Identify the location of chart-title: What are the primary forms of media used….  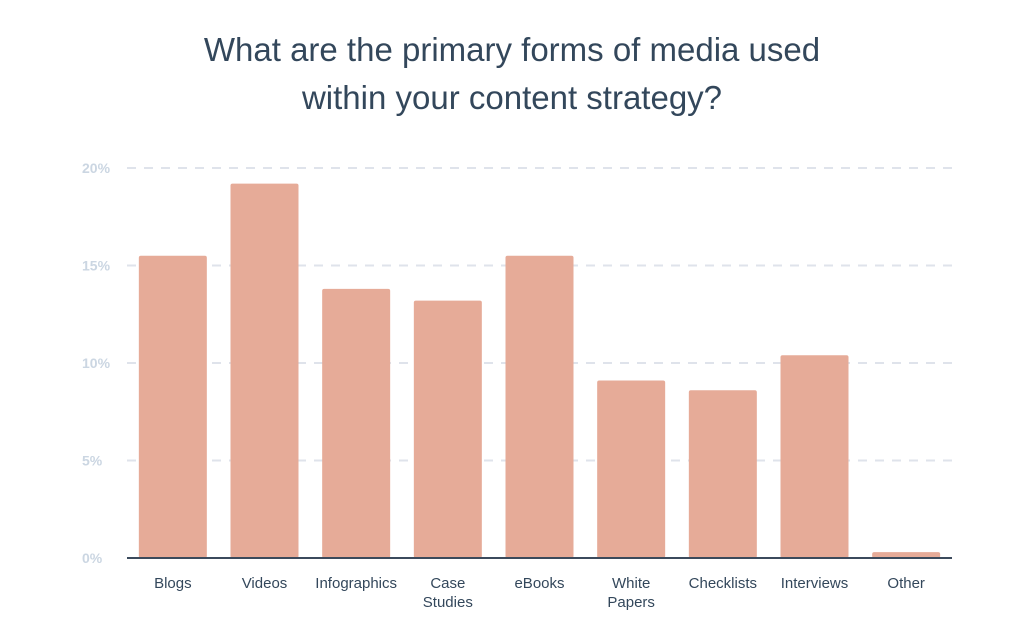
(512, 73).